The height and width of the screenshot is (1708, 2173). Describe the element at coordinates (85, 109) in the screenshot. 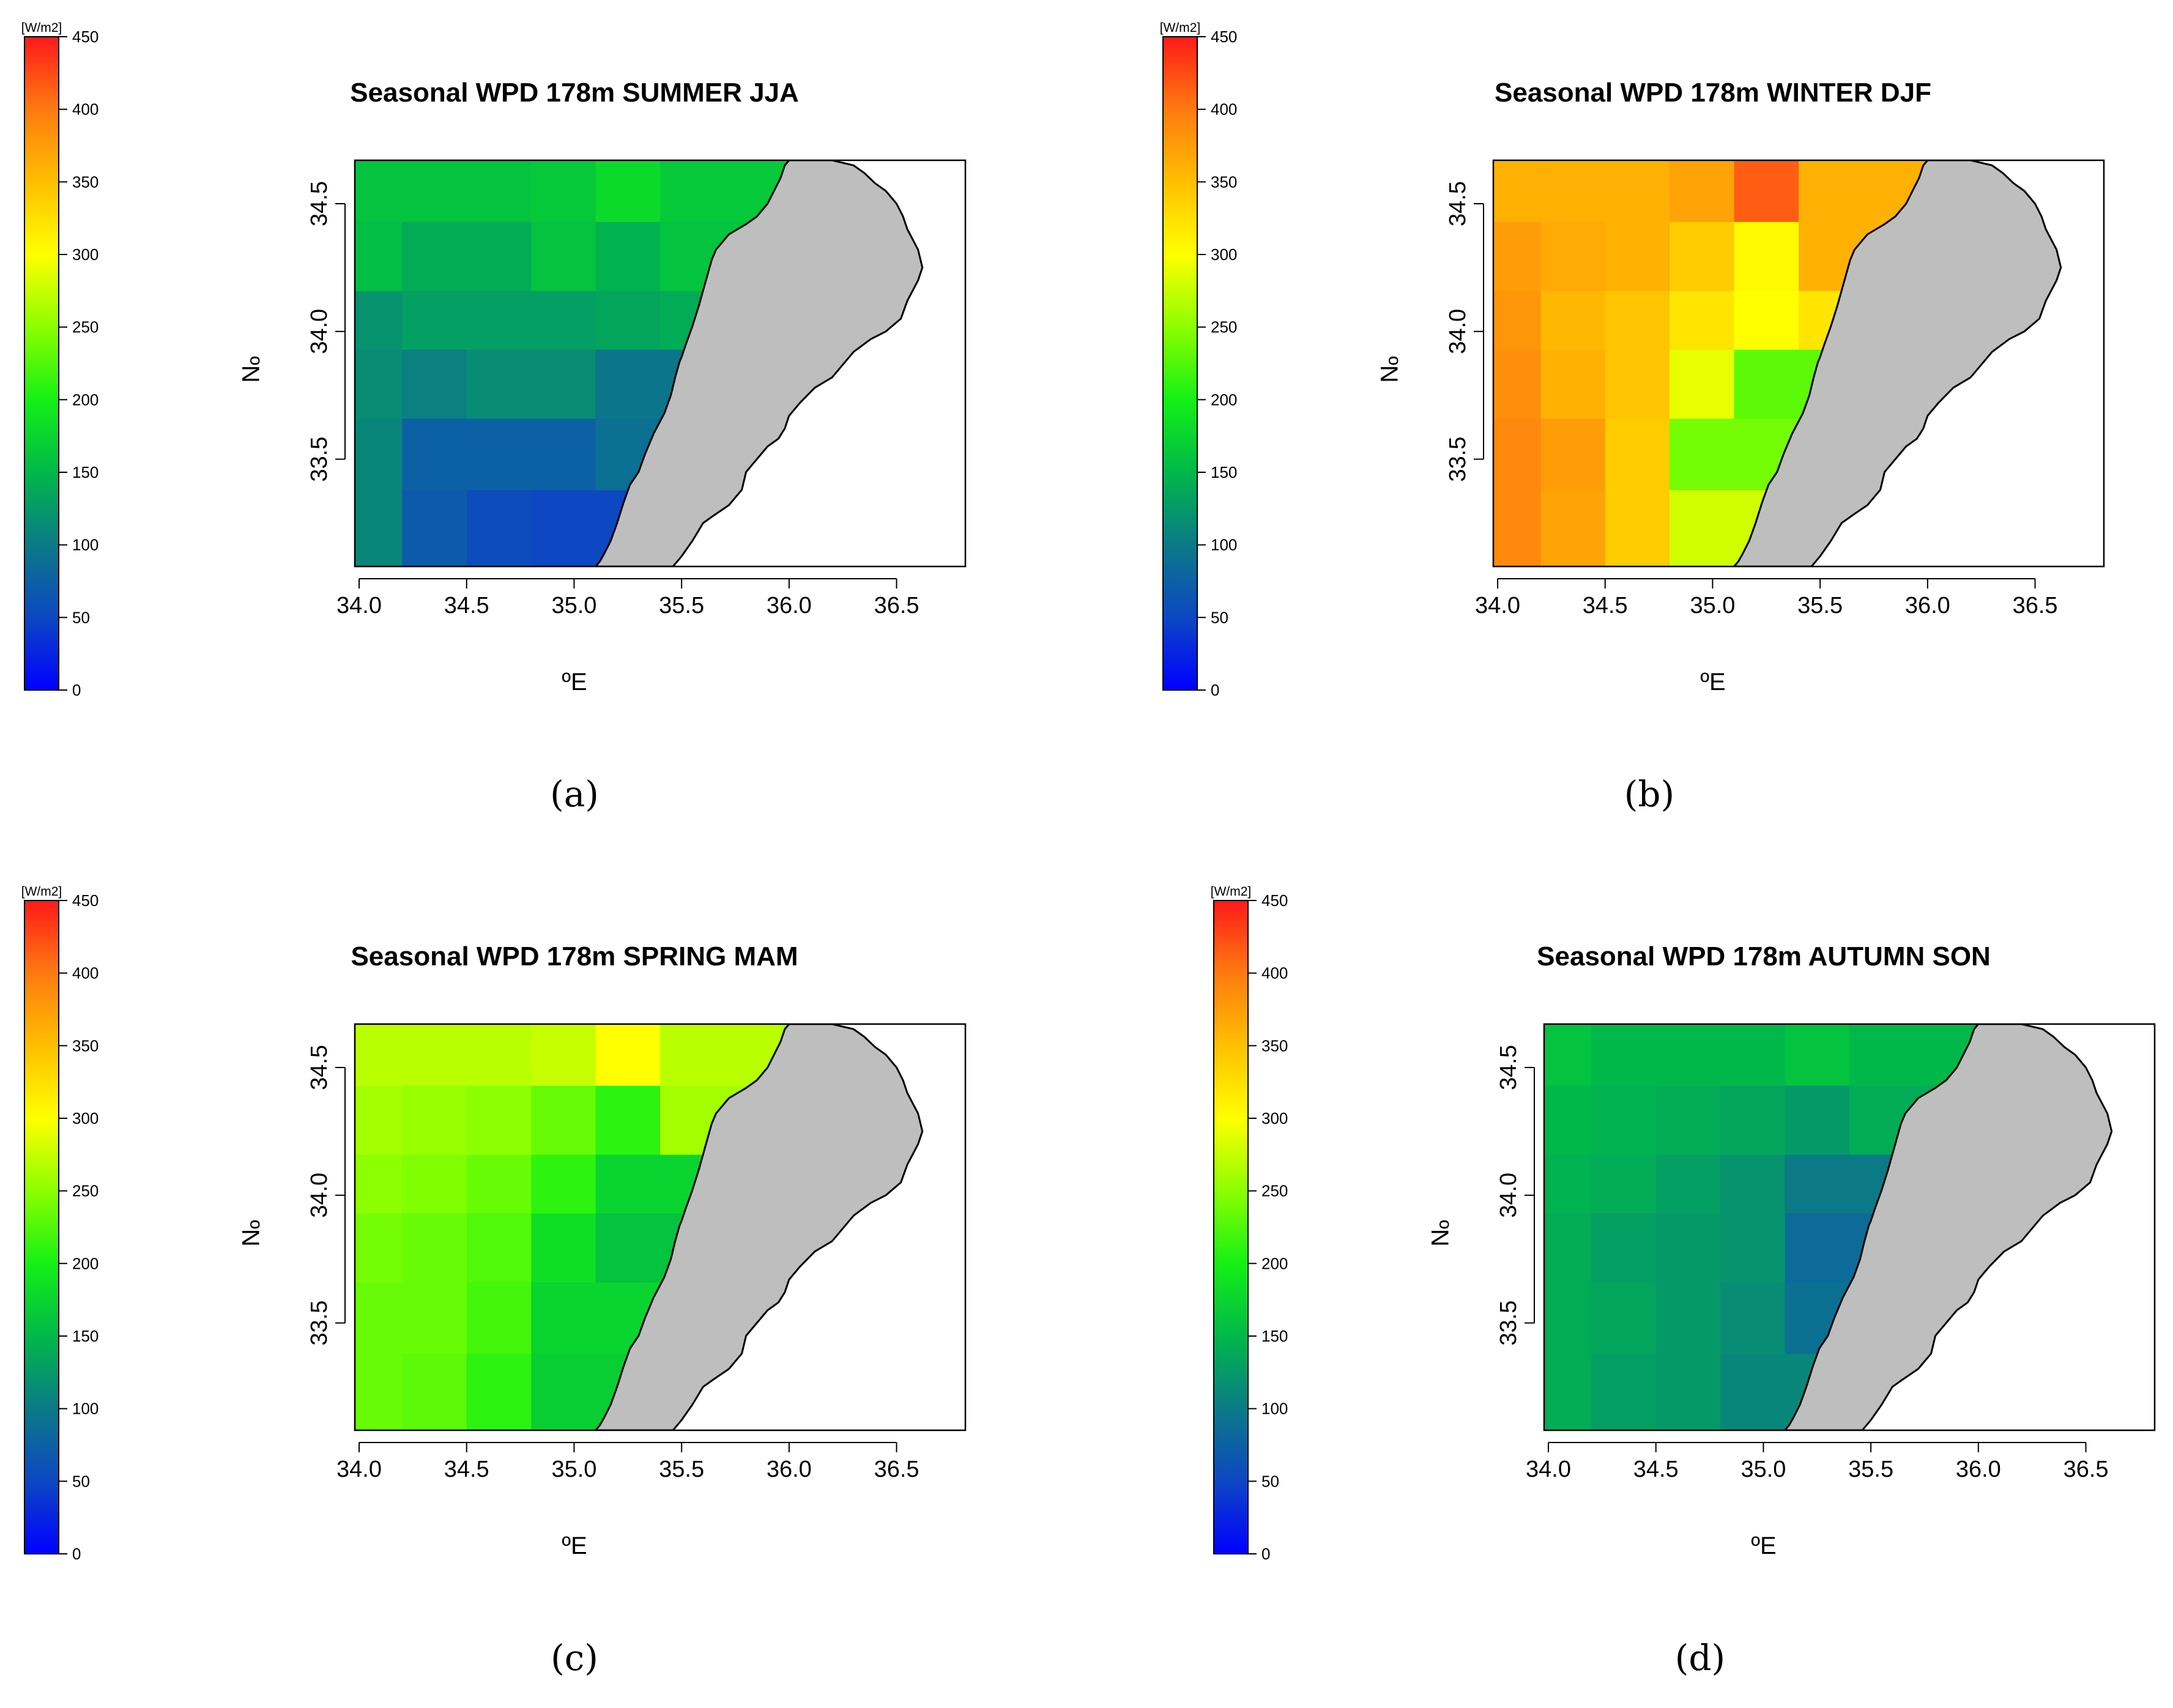

I see `colorbar-tick-label: 400` at that location.